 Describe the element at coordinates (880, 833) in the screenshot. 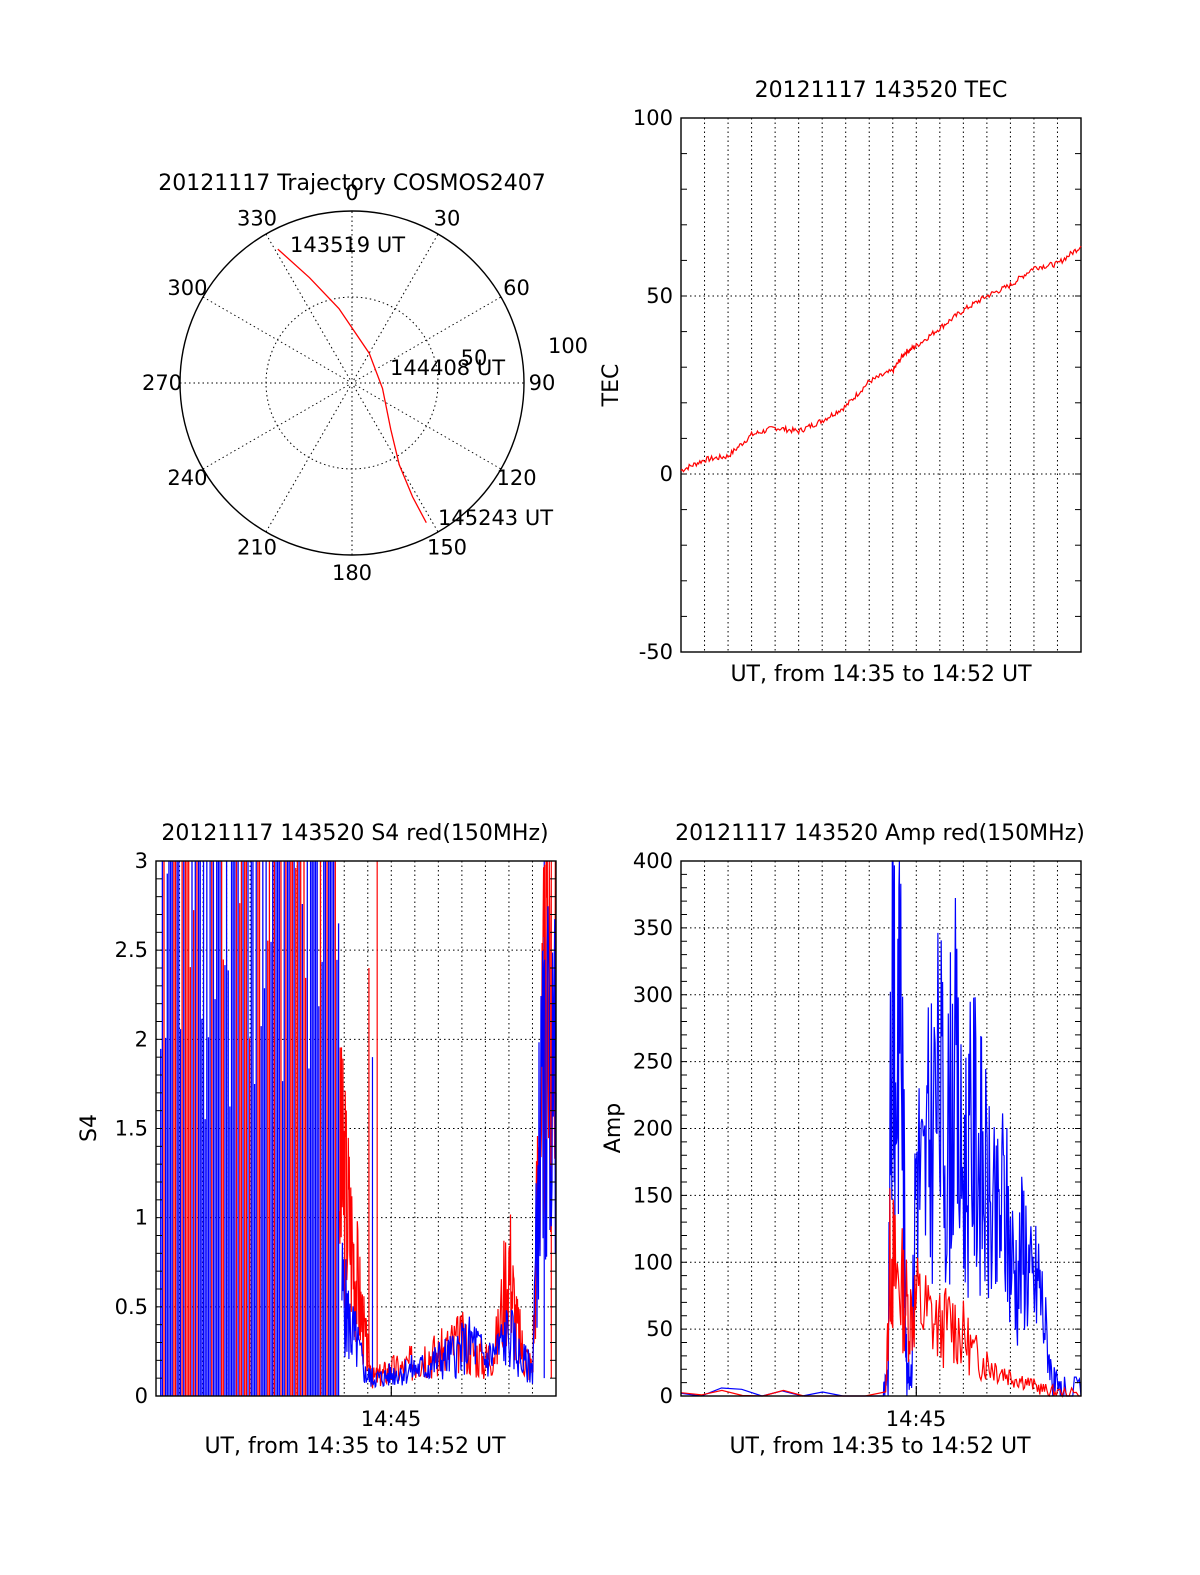

I see `amp-title: 20121117 143520 Amp red(150MHz)` at that location.